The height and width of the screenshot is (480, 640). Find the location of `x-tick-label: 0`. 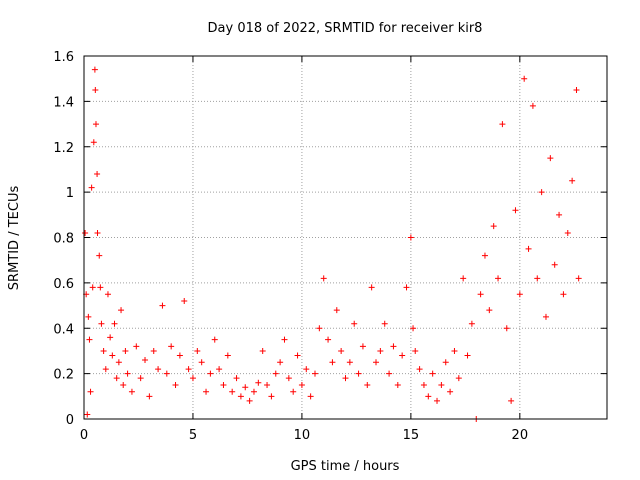

x-tick-label: 0 is located at coordinates (84, 435).